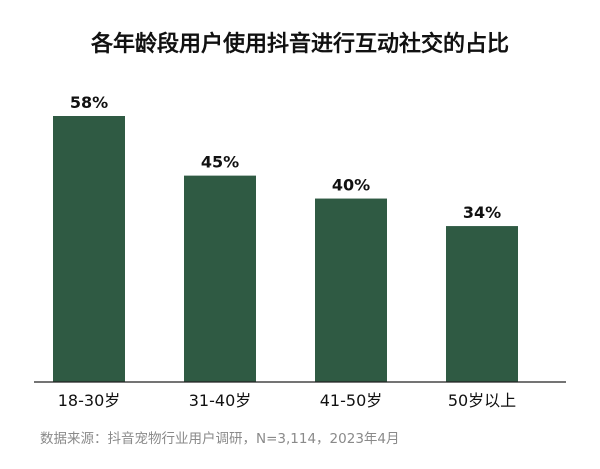 Image resolution: width=600 pixels, height=469 pixels. What do you see at coordinates (482, 212) in the screenshot?
I see `value-label-4: 34%` at bounding box center [482, 212].